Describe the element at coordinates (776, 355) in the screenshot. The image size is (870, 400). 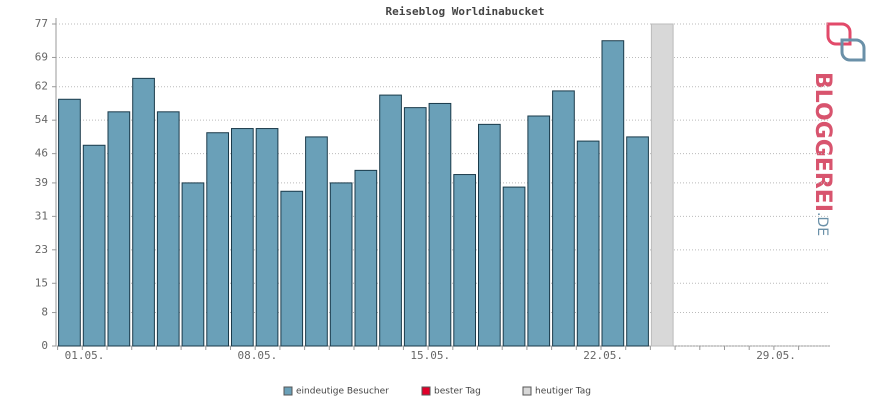
I see `x-tick-label: 29.05.` at that location.